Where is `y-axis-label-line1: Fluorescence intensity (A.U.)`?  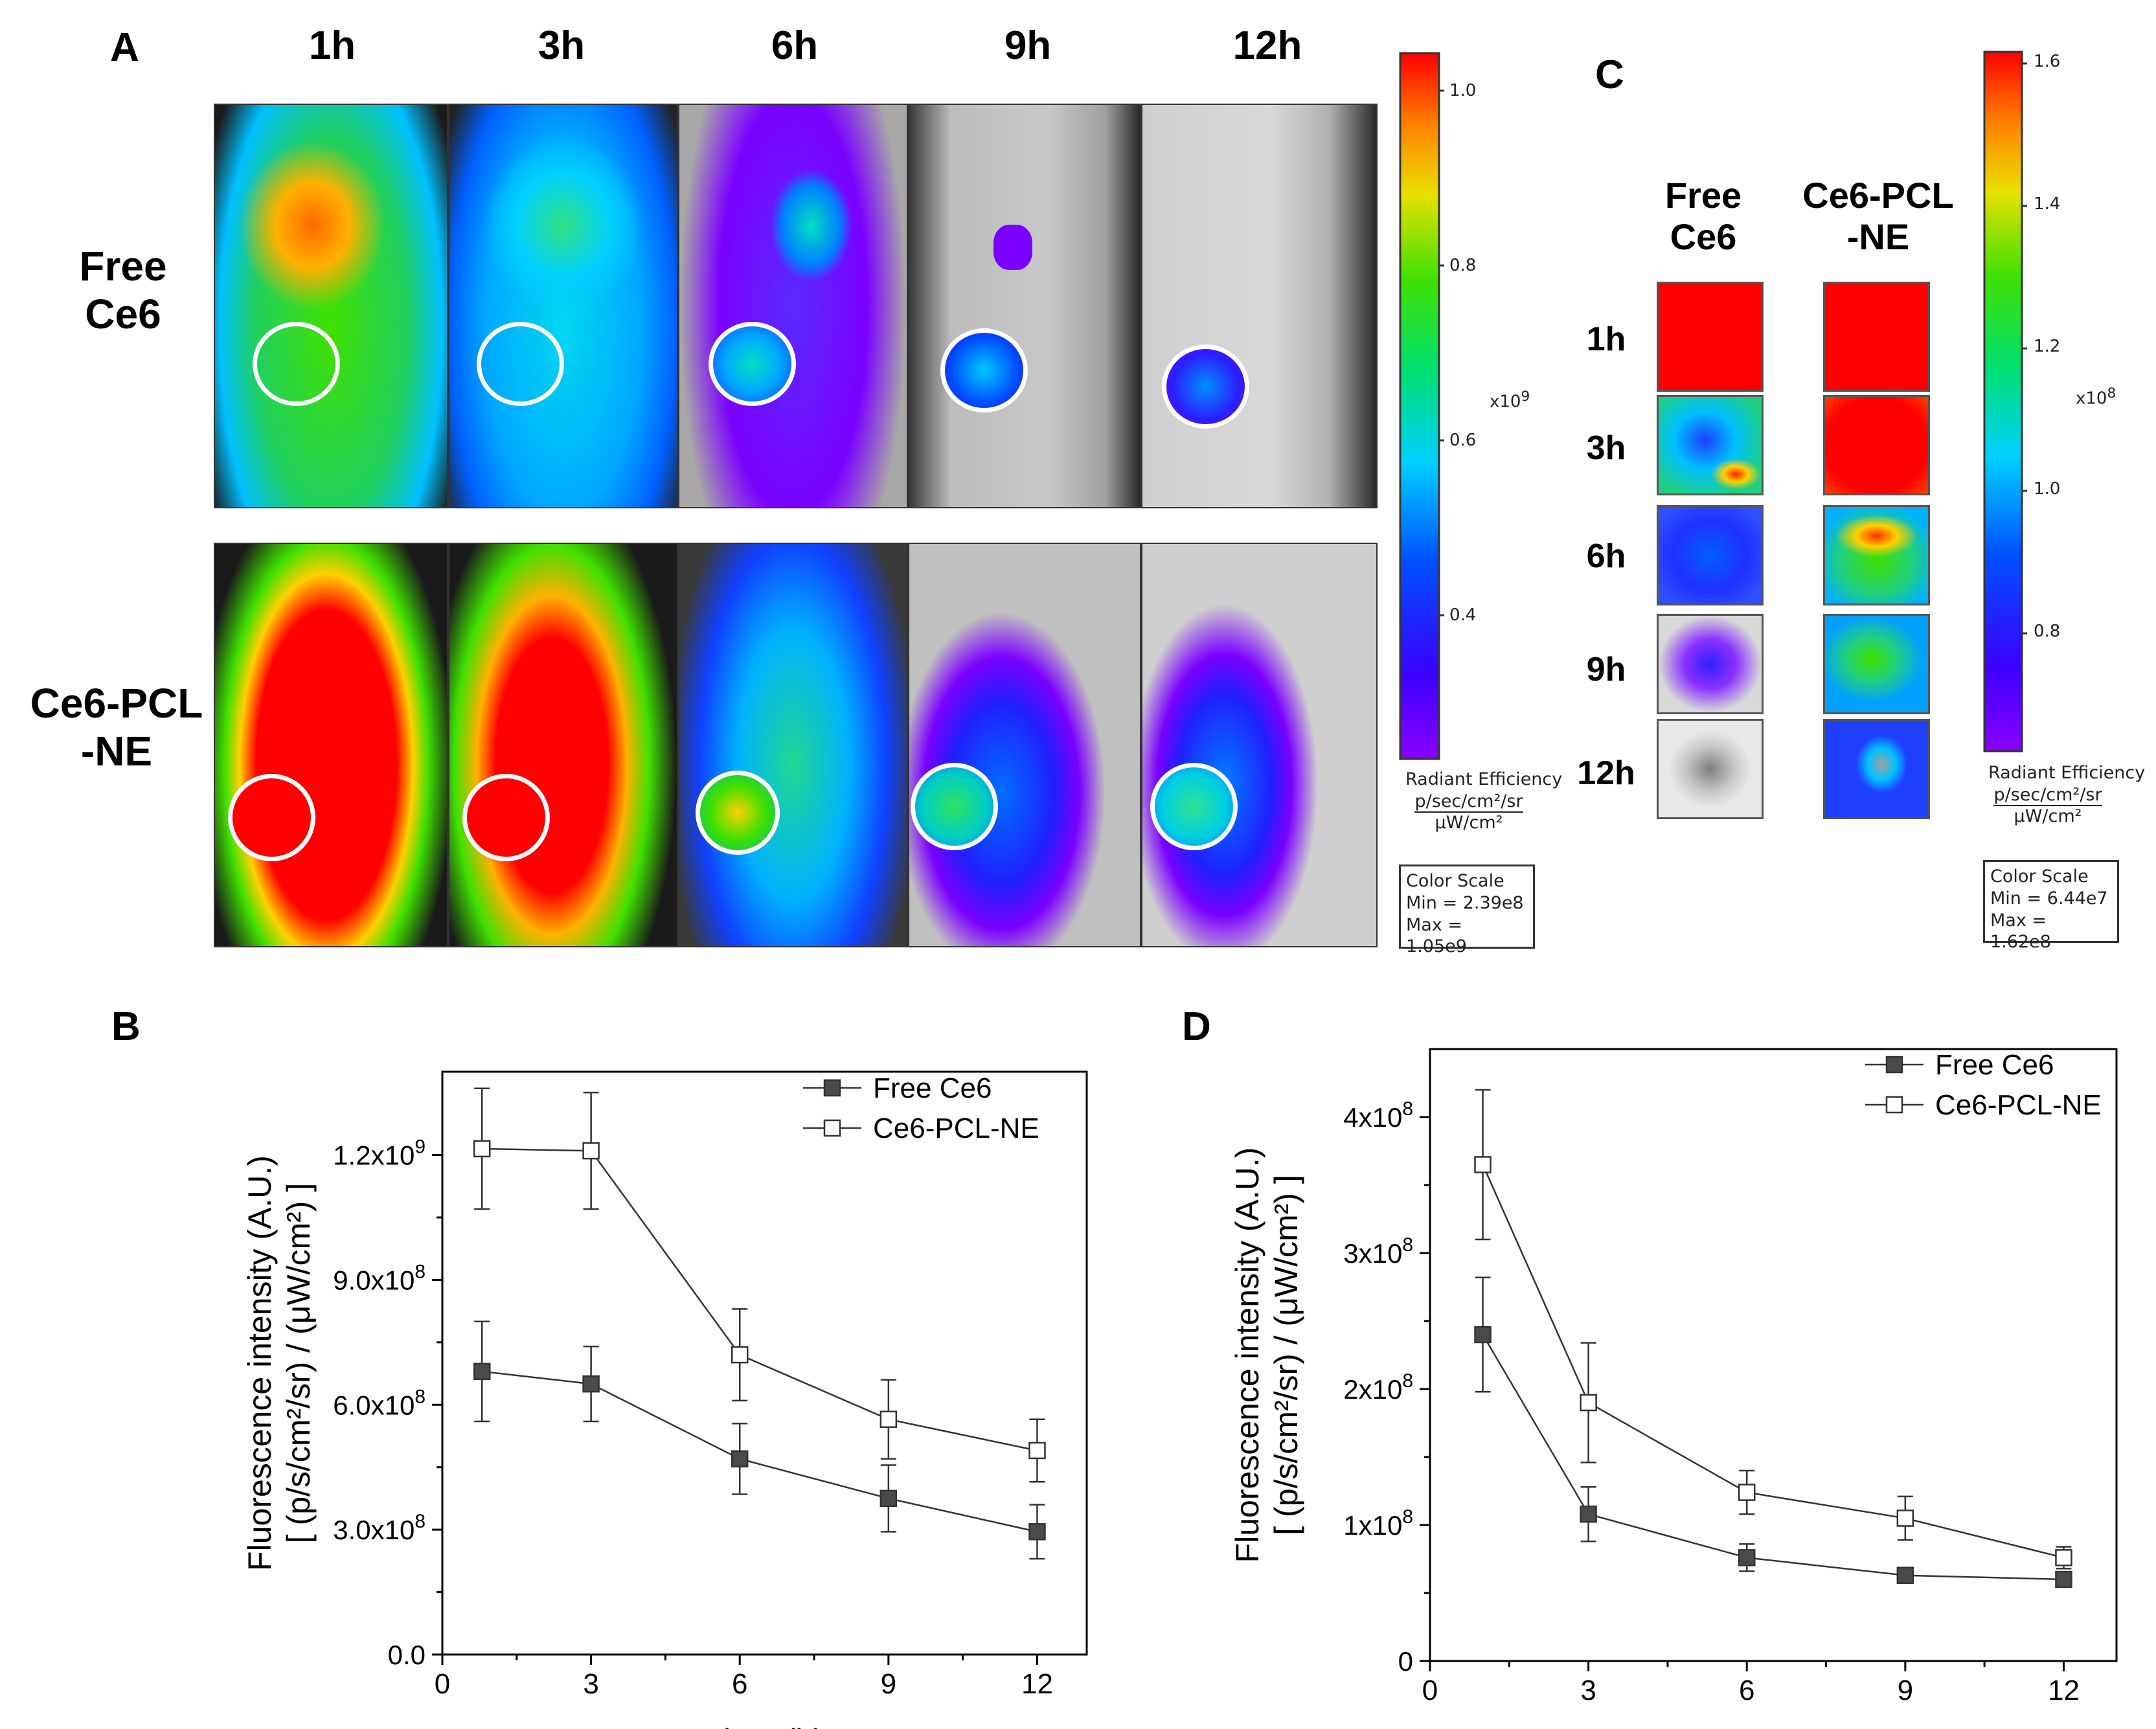 y-axis-label-line1: Fluorescence intensity (A.U.) is located at coordinates (260, 1363).